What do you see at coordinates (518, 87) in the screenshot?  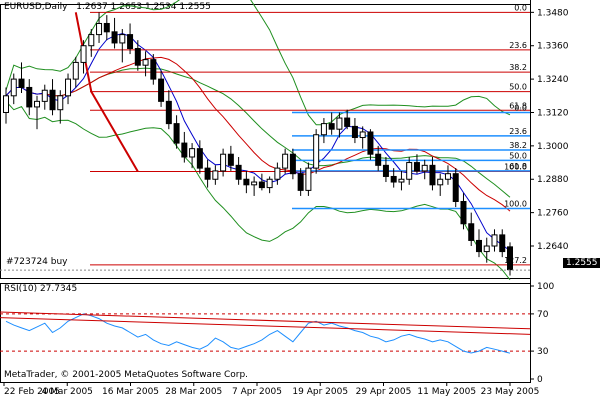 I see `fib-level-label: 50.0` at bounding box center [518, 87].